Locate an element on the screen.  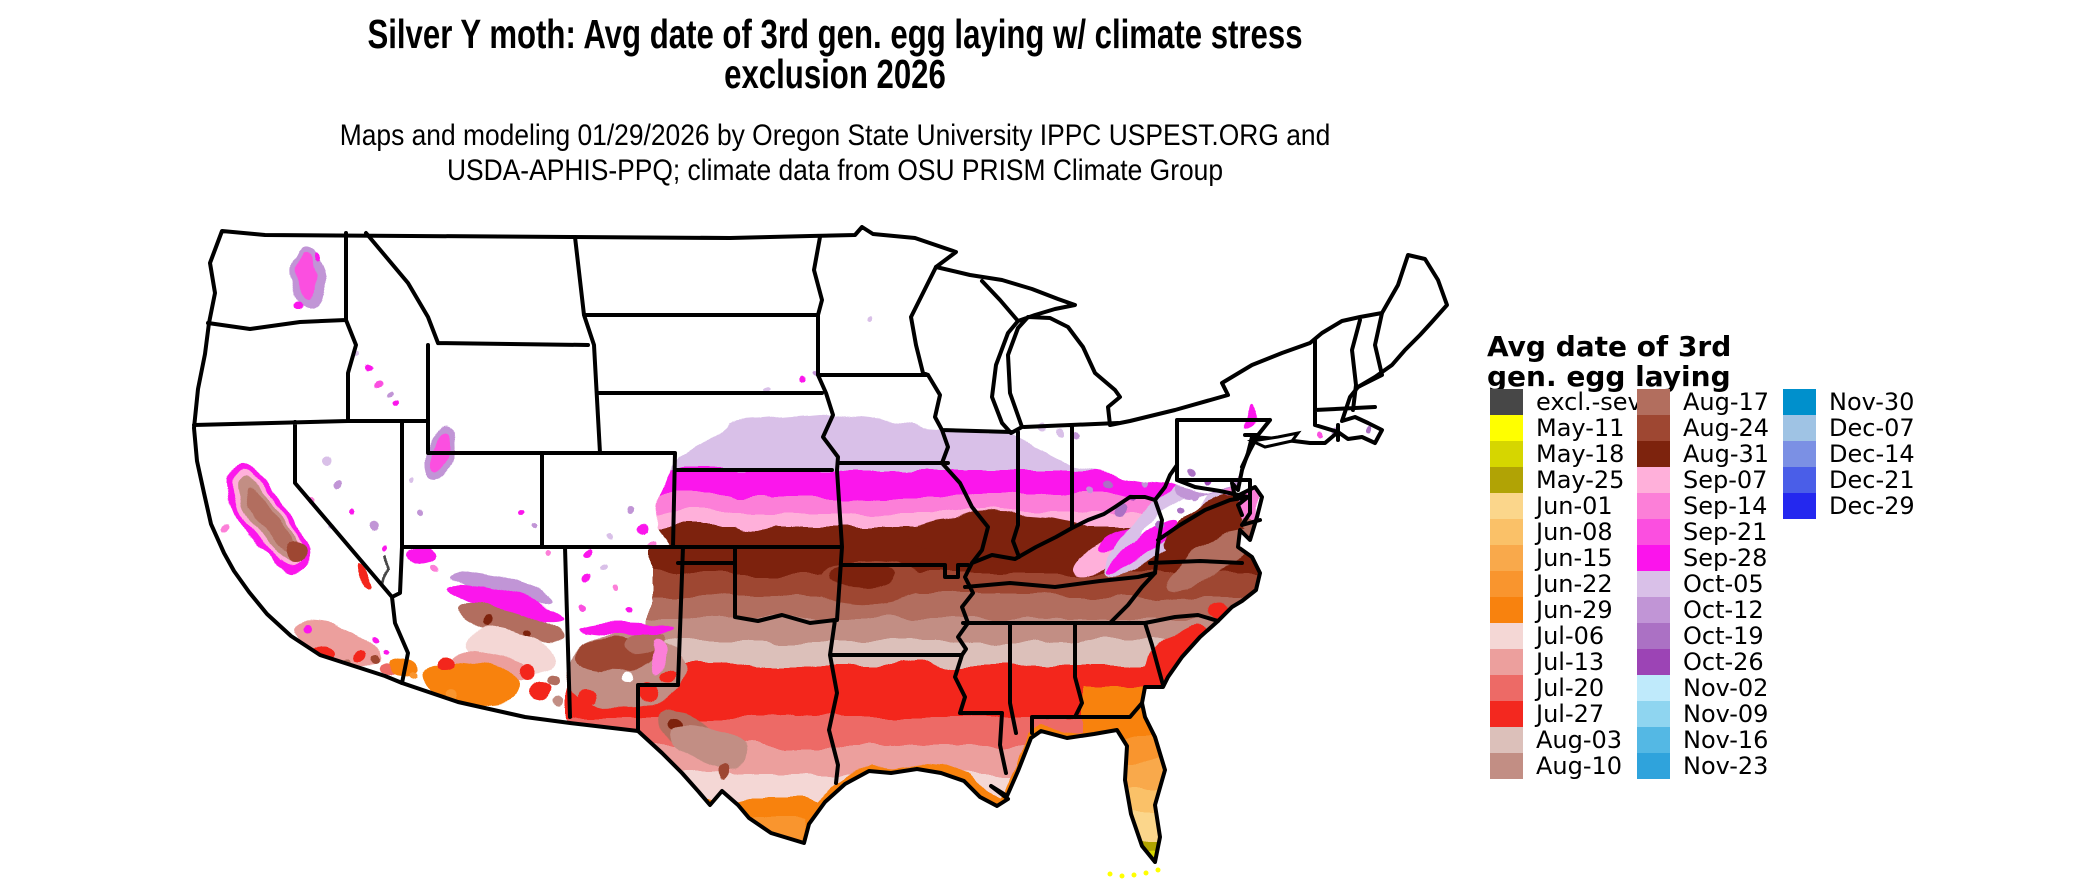
legend-label: Dec-07 is located at coordinates (1872, 428).